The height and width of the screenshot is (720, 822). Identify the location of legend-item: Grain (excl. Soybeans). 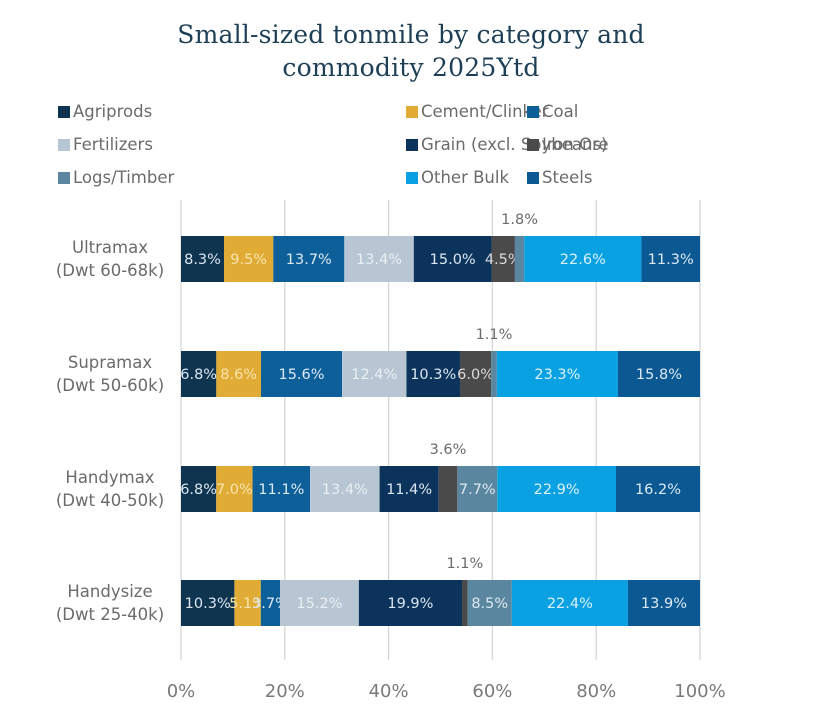
(506, 144).